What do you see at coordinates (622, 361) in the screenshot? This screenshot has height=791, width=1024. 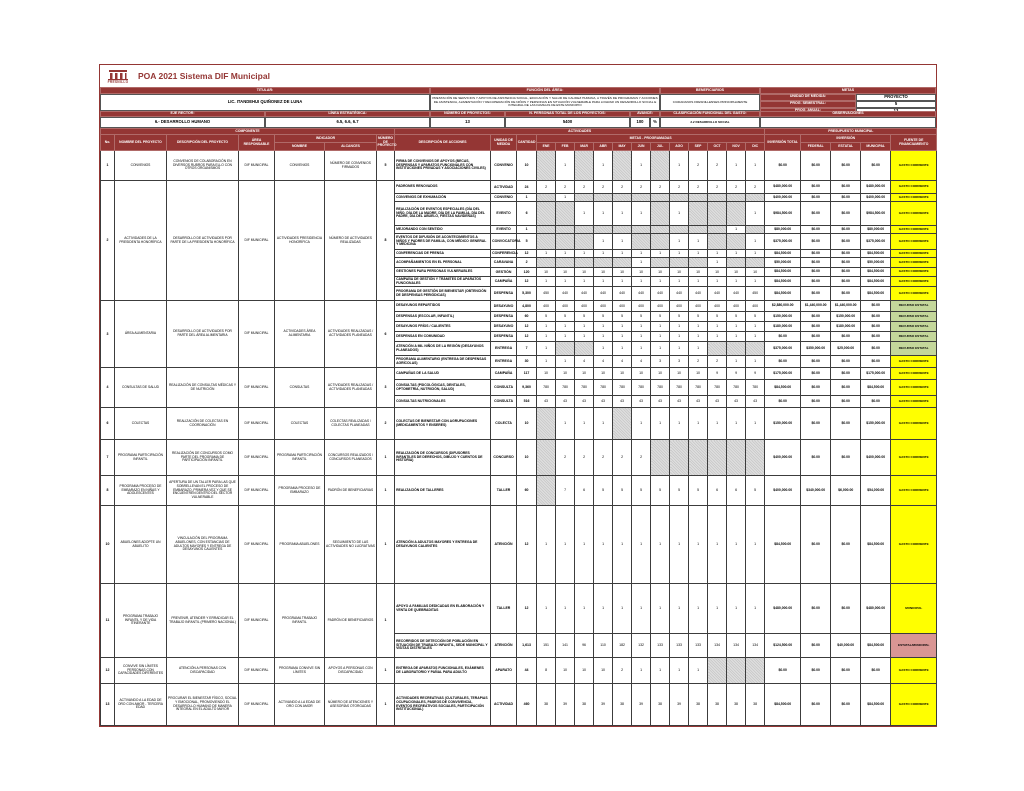 I see `month-cell-may: 4` at bounding box center [622, 361].